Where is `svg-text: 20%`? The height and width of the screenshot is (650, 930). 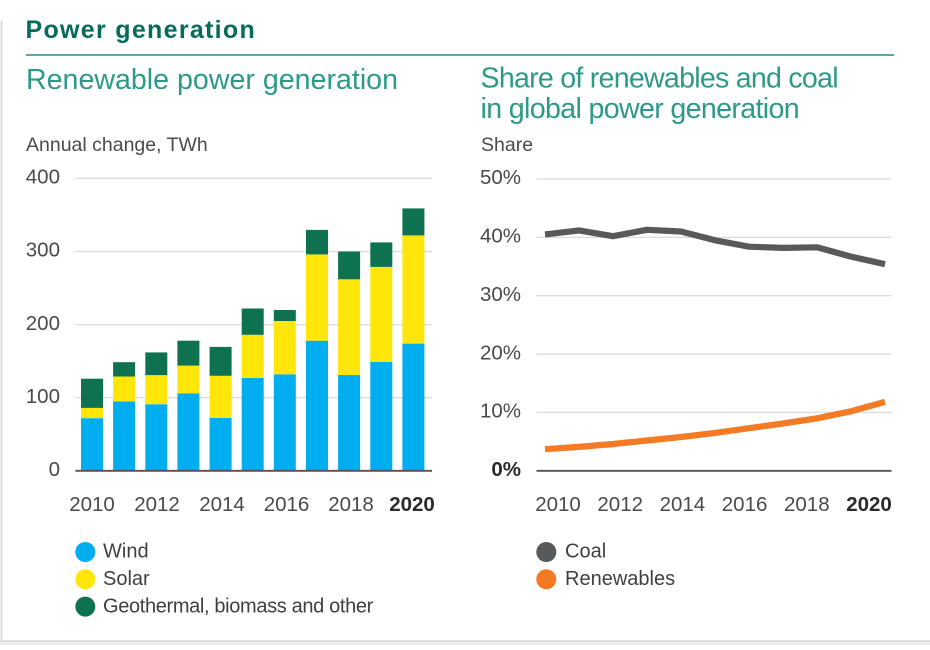 svg-text: 20% is located at coordinates (500, 352).